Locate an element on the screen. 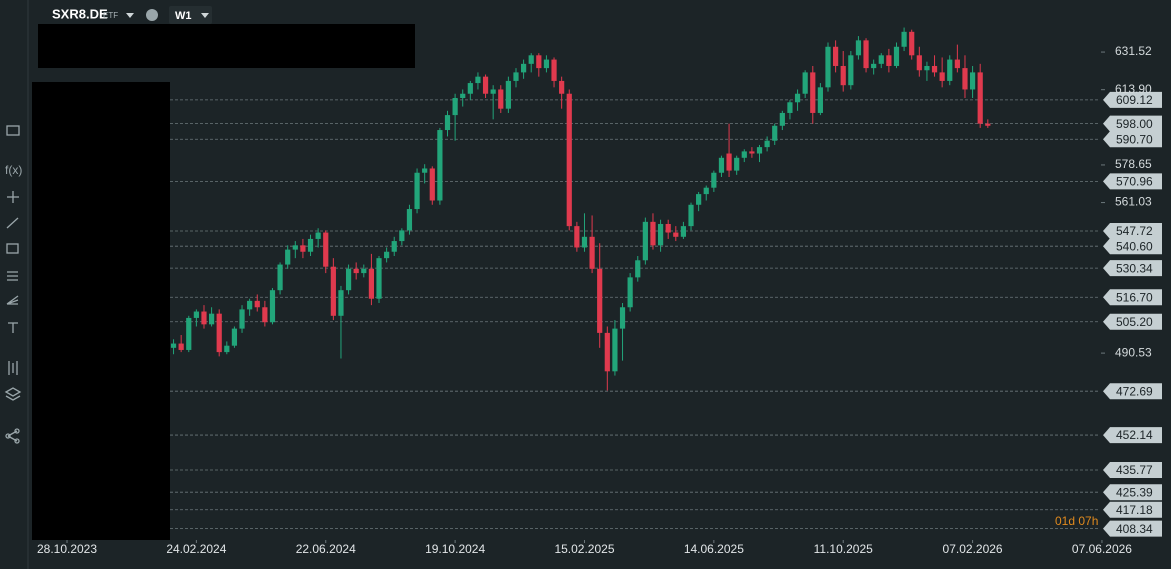 Image resolution: width=1171 pixels, height=569 pixels. redacted-box is located at coordinates (101, 311).